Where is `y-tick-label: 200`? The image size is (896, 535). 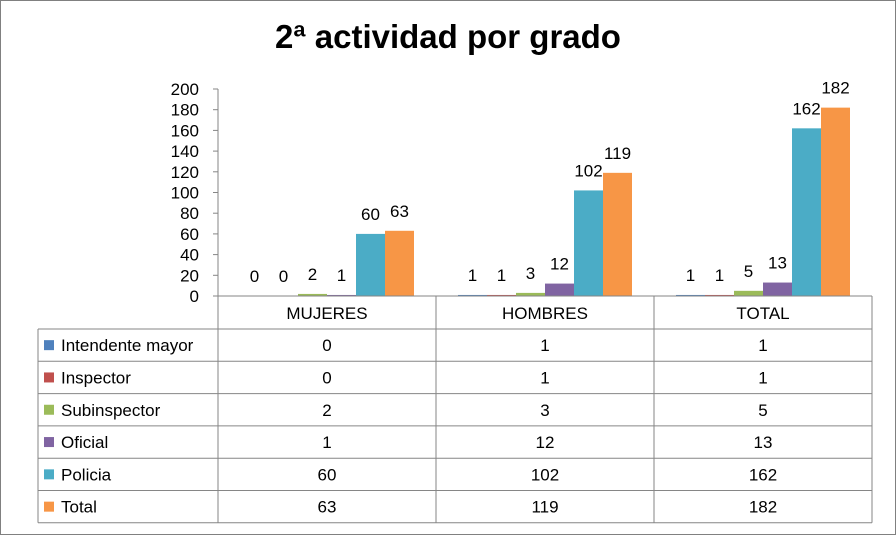 y-tick-label: 200 is located at coordinates (185, 89).